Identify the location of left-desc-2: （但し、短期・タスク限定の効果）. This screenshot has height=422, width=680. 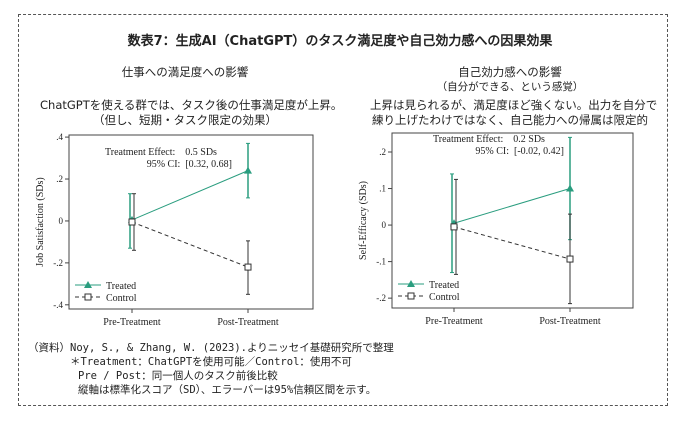
(185, 120).